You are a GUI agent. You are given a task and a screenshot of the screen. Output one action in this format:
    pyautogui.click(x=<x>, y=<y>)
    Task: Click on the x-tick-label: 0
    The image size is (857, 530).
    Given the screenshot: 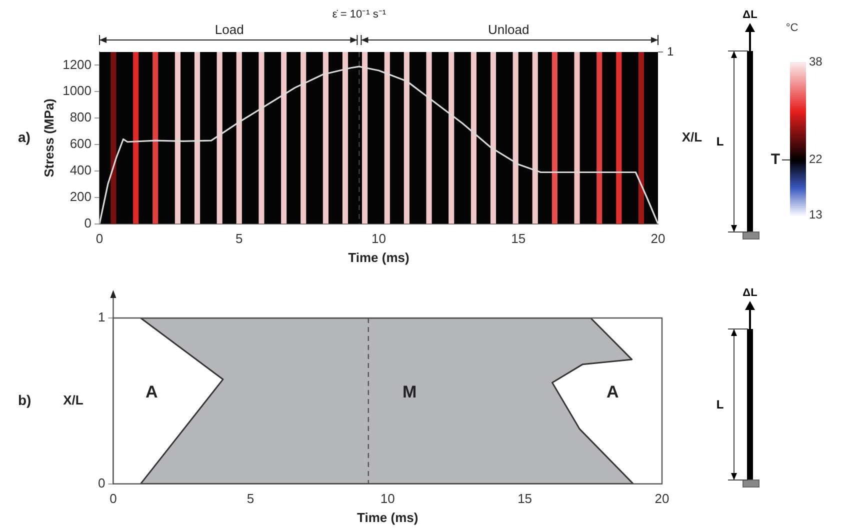 What is the action you would take?
    pyautogui.click(x=113, y=498)
    